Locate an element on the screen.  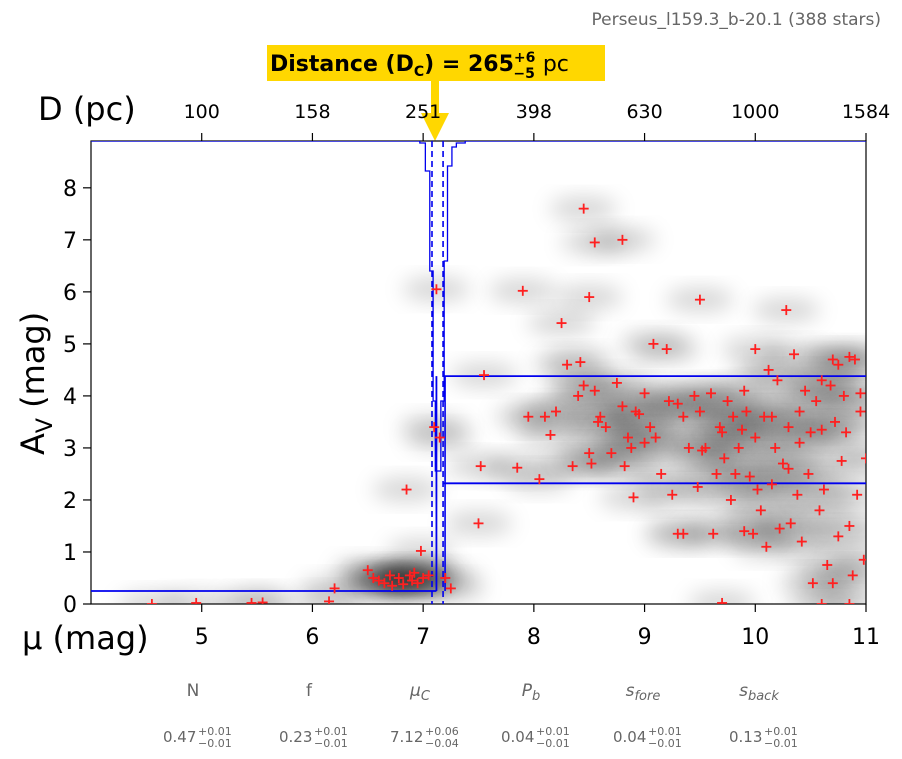
callout-value: ) = 265 is located at coordinates (469, 64).